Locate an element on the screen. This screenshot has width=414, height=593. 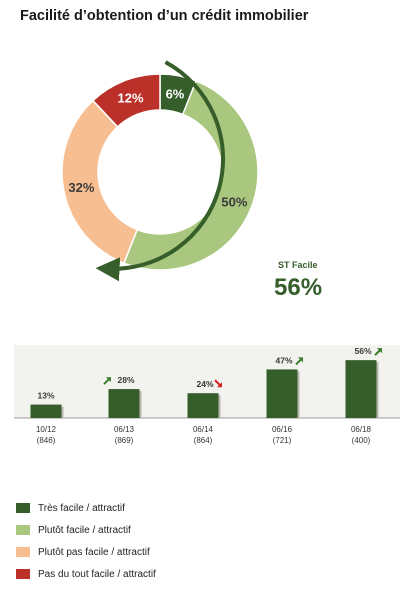
bar-category-label: 10/12 is located at coordinates (46, 429).